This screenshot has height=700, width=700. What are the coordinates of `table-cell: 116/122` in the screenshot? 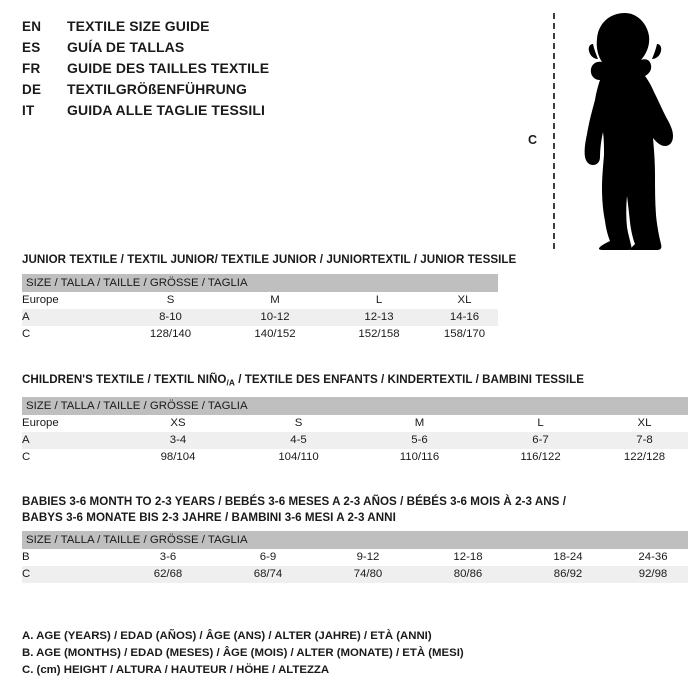 It's located at (540, 457).